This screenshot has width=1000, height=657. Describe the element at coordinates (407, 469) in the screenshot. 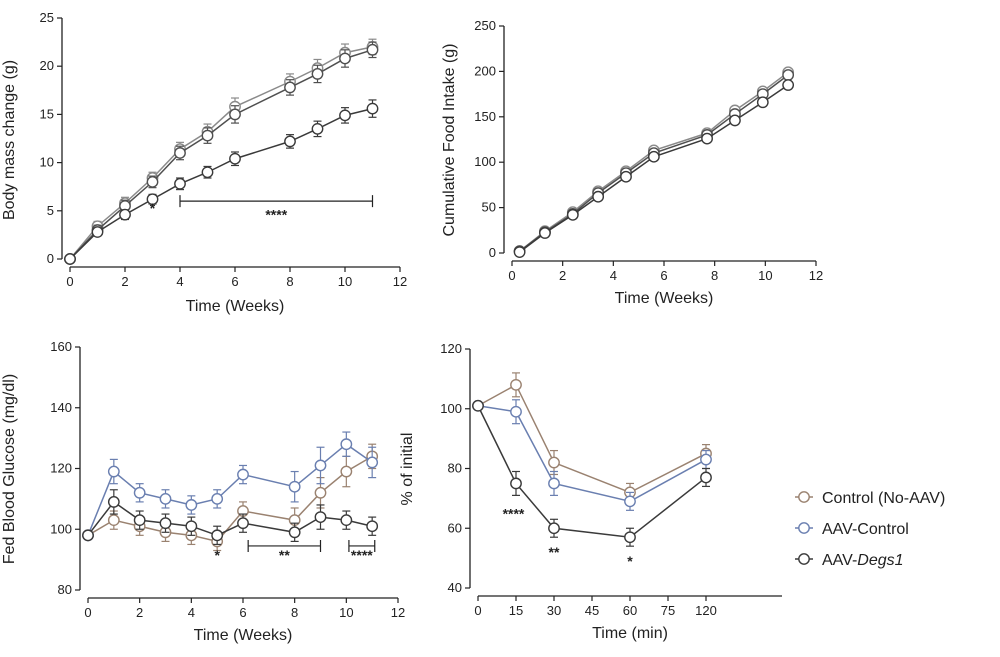

I see `y-axis-title: % of initial` at that location.